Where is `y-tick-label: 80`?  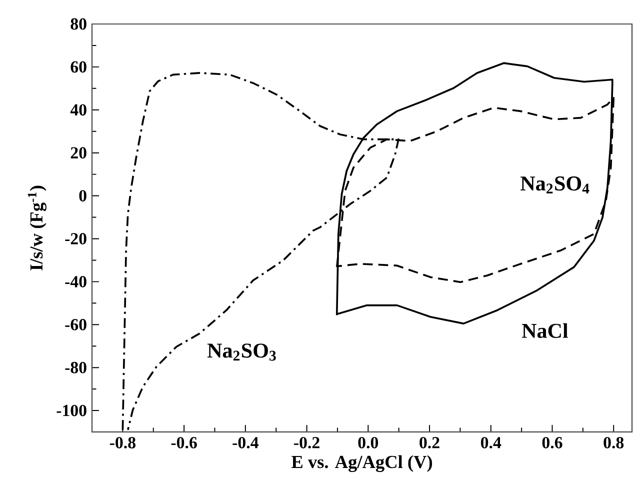
y-tick-label: 80 is located at coordinates (78, 24).